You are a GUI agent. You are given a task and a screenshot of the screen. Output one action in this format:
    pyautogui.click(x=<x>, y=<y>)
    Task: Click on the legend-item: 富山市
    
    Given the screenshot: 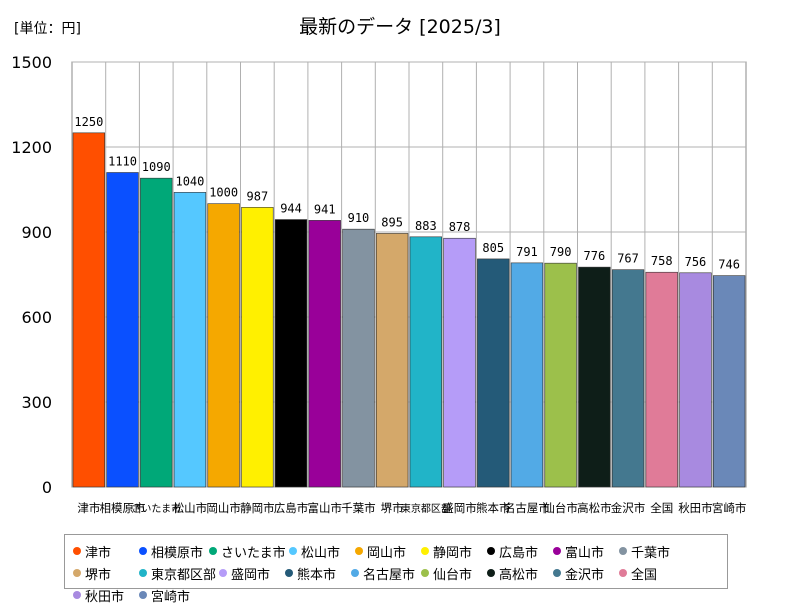 What is the action you would take?
    pyautogui.click(x=586, y=551)
    